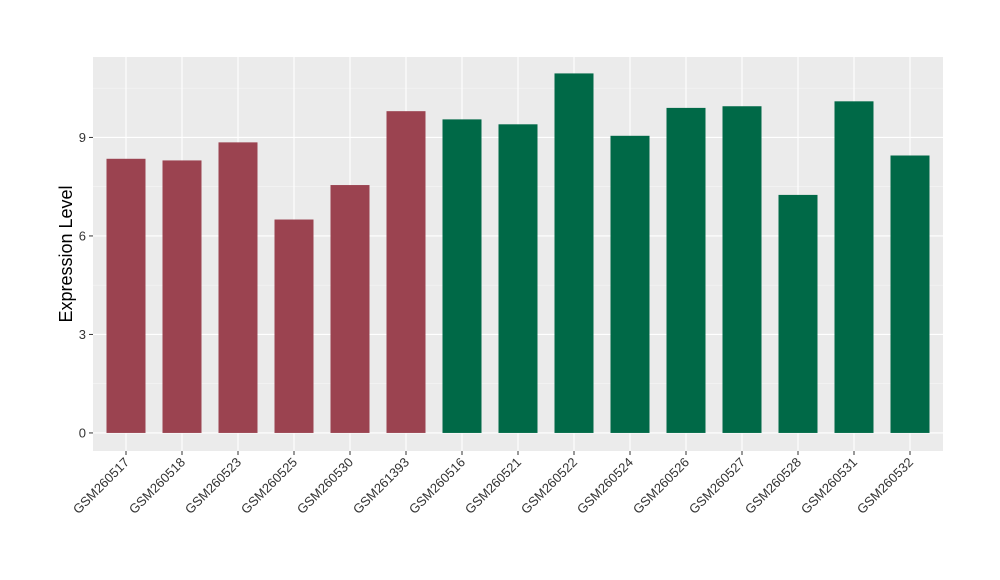 This screenshot has height=580, width=1000. I want to click on y-tick-label: 3, so click(82, 334).